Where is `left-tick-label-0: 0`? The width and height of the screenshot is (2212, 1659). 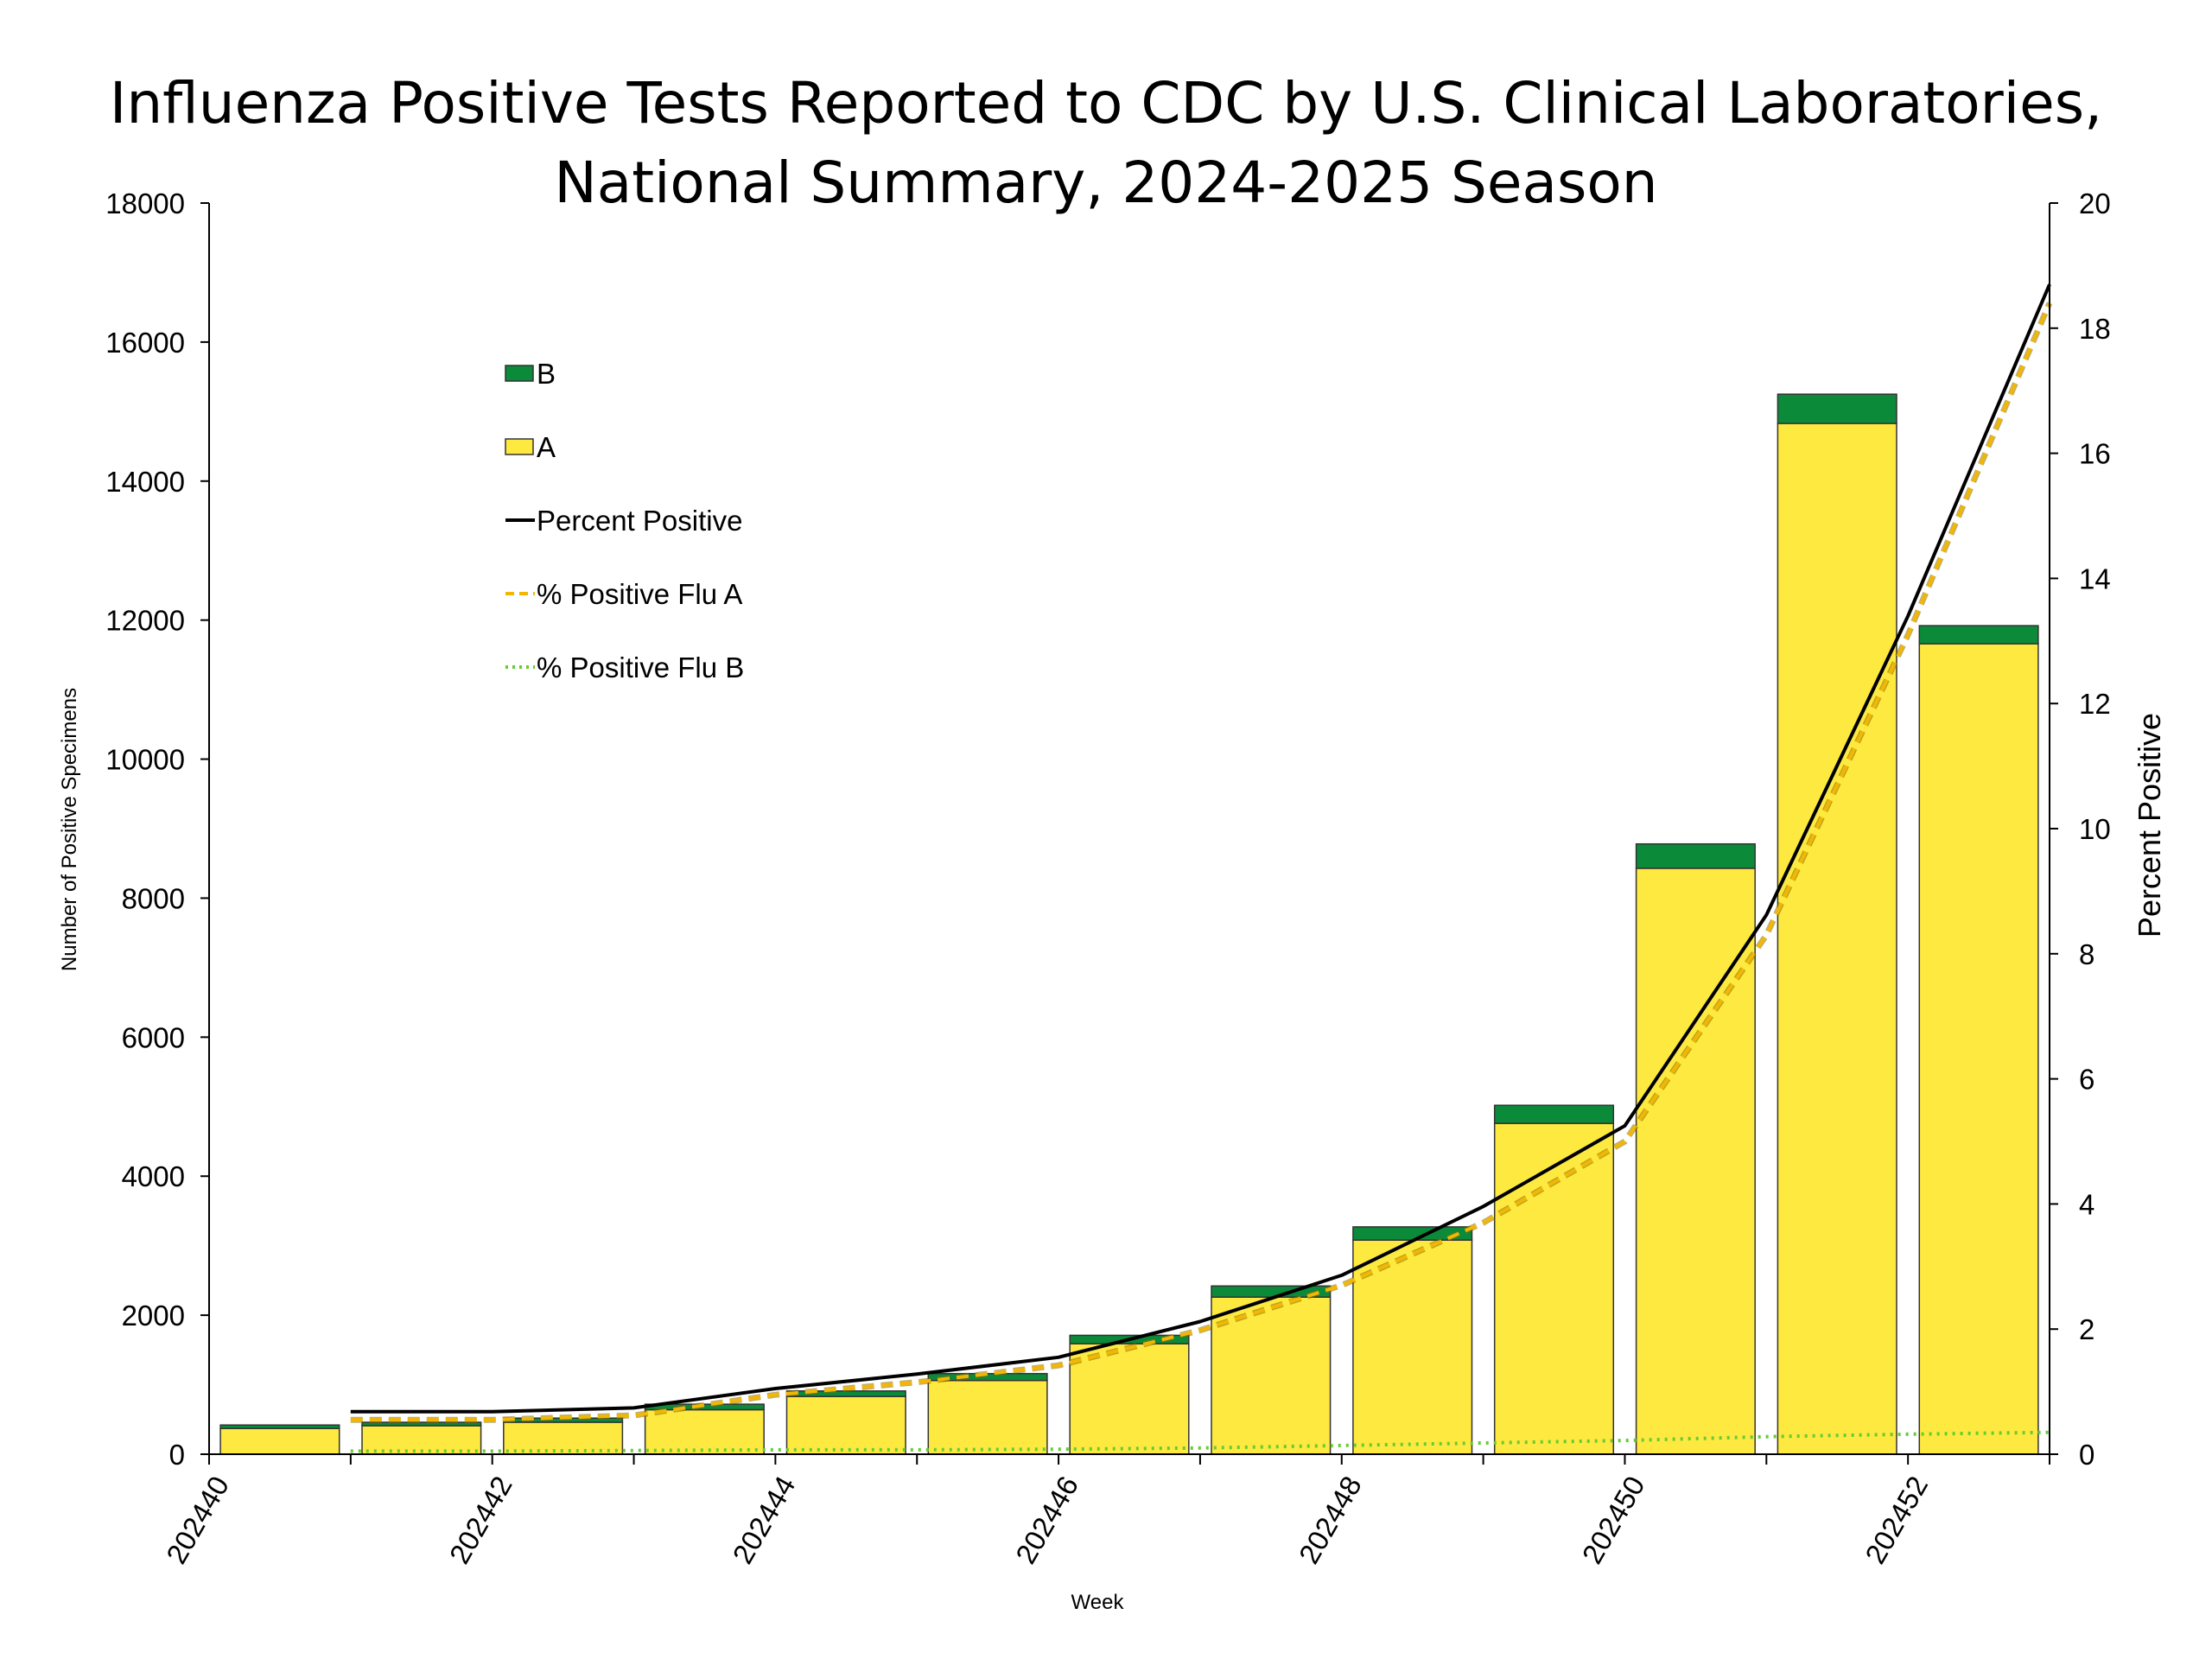
left-tick-label-0: 0 is located at coordinates (177, 1455).